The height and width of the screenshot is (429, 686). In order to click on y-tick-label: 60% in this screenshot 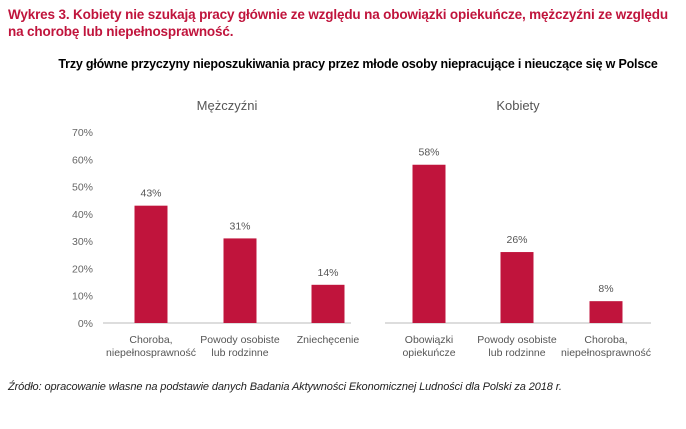, I will do `click(82, 160)`.